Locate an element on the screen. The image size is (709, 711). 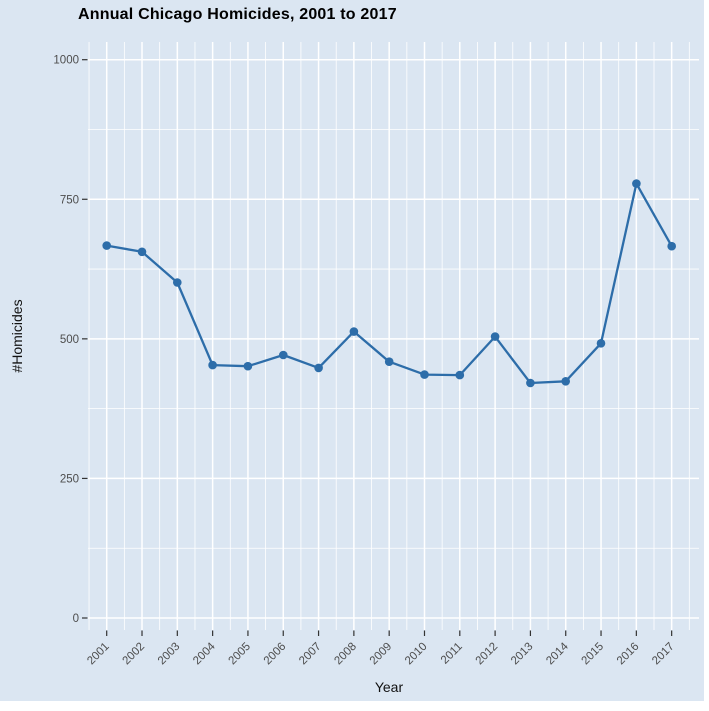
y-tick-label: 1000 is located at coordinates (66, 61).